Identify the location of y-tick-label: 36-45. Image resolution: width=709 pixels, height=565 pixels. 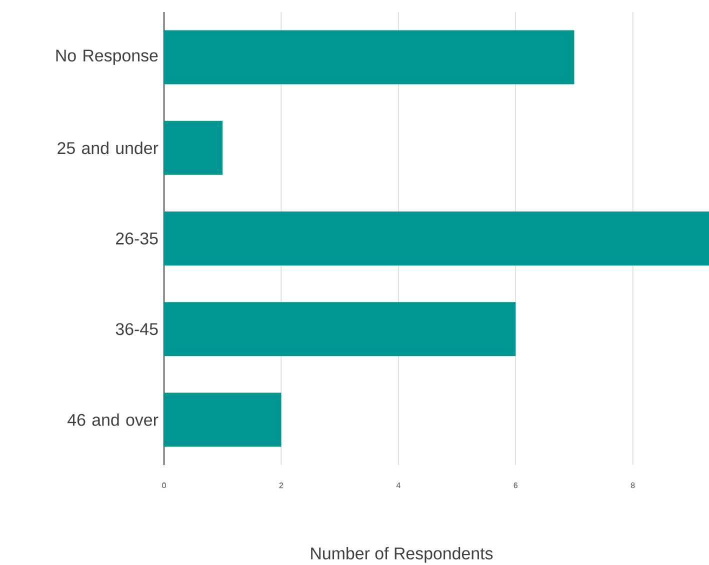
(137, 329).